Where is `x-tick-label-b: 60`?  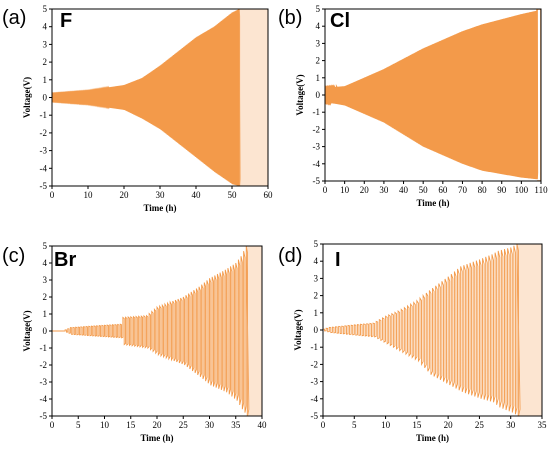 x-tick-label-b: 60 is located at coordinates (443, 190).